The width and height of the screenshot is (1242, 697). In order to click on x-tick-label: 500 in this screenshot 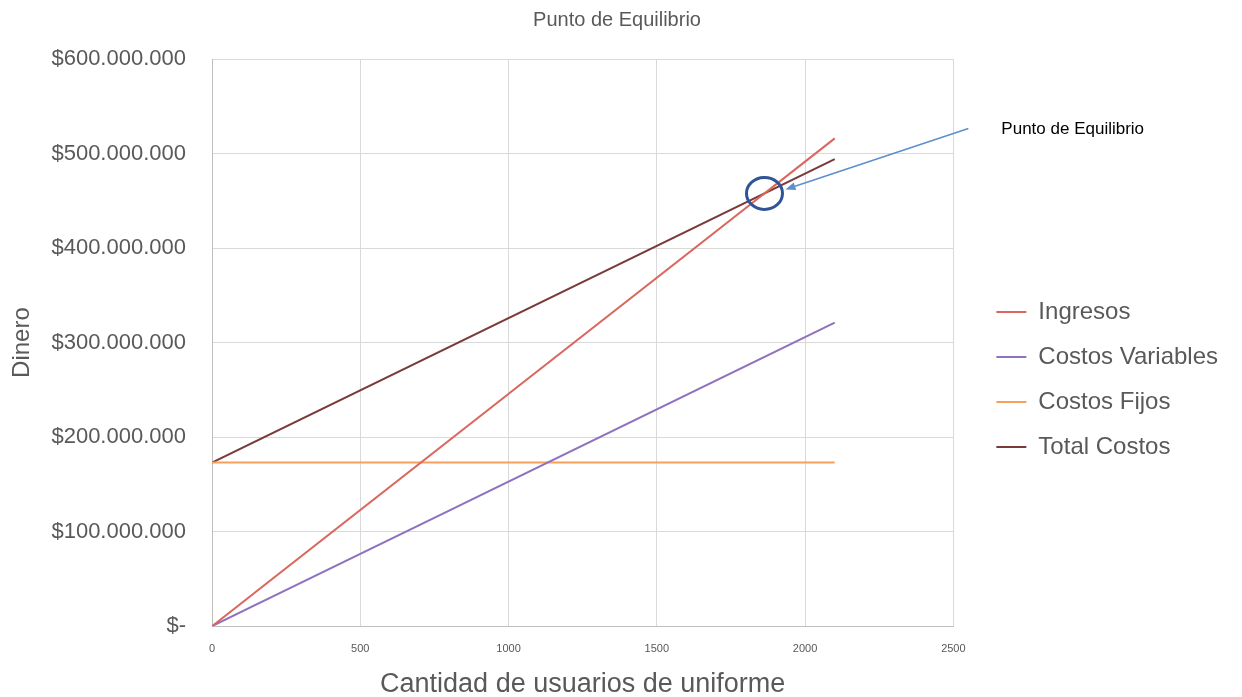, I will do `click(360, 647)`.